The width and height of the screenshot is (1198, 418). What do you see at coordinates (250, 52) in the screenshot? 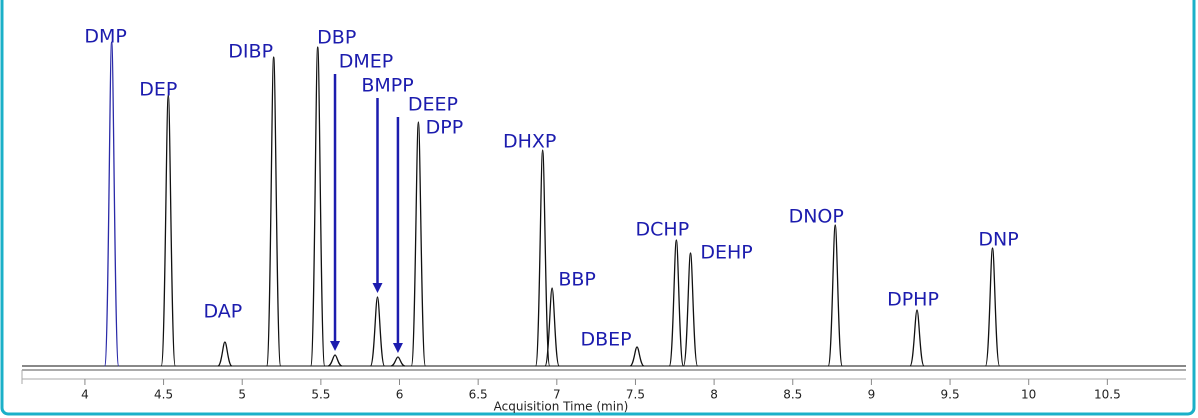
I see `peak-label: DIBP` at bounding box center [250, 52].